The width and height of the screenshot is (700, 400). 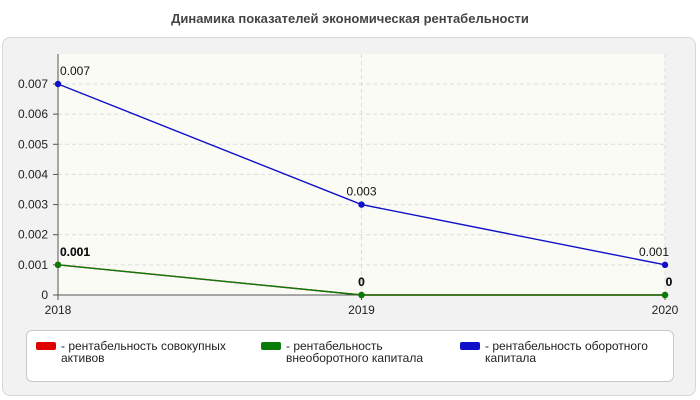 I want to click on legend-swatch-noncurrent-capital, so click(x=271, y=346).